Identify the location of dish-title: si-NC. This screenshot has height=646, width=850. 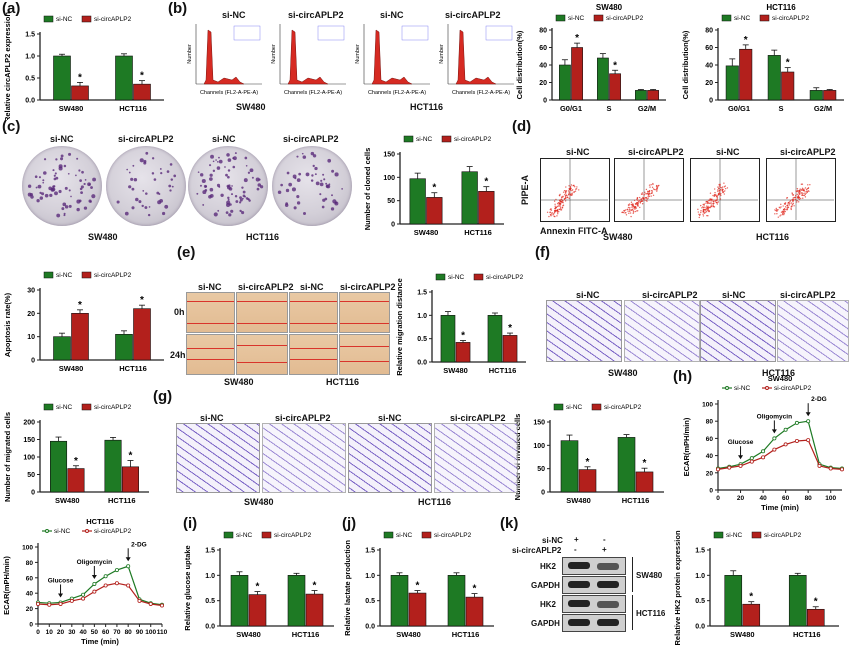
(224, 139).